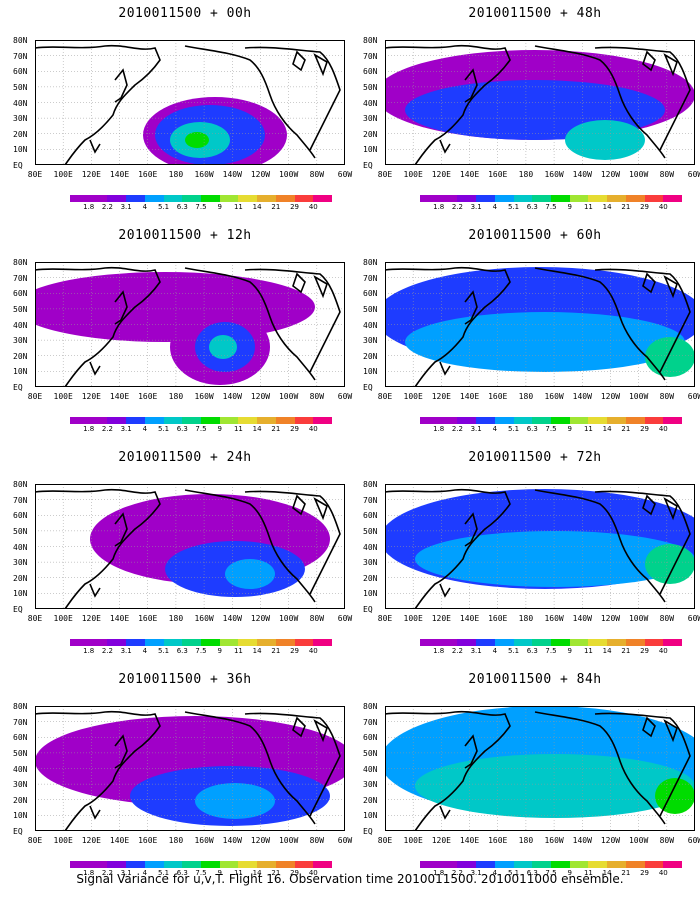 Image resolution: width=700 pixels, height=900 pixels. Describe the element at coordinates (370, 56) in the screenshot. I see `y-axis-label: 70N` at that location.